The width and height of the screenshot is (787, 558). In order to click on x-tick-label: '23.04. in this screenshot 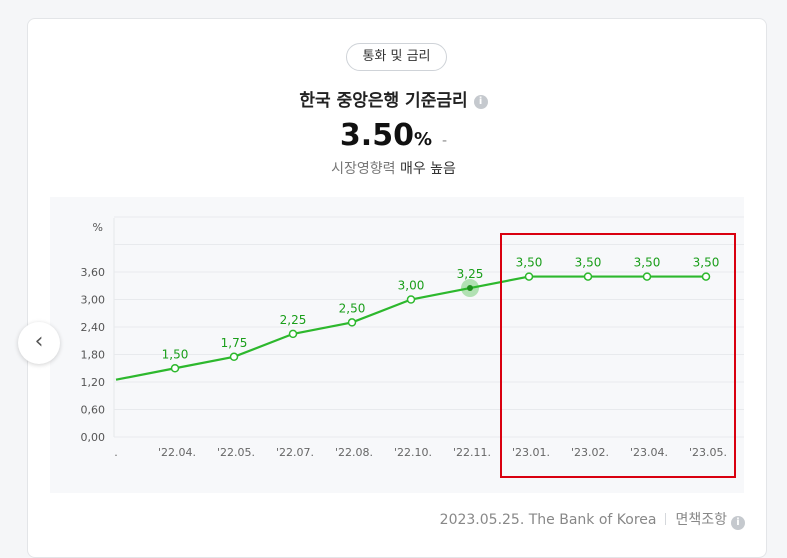, I will do `click(649, 452)`.